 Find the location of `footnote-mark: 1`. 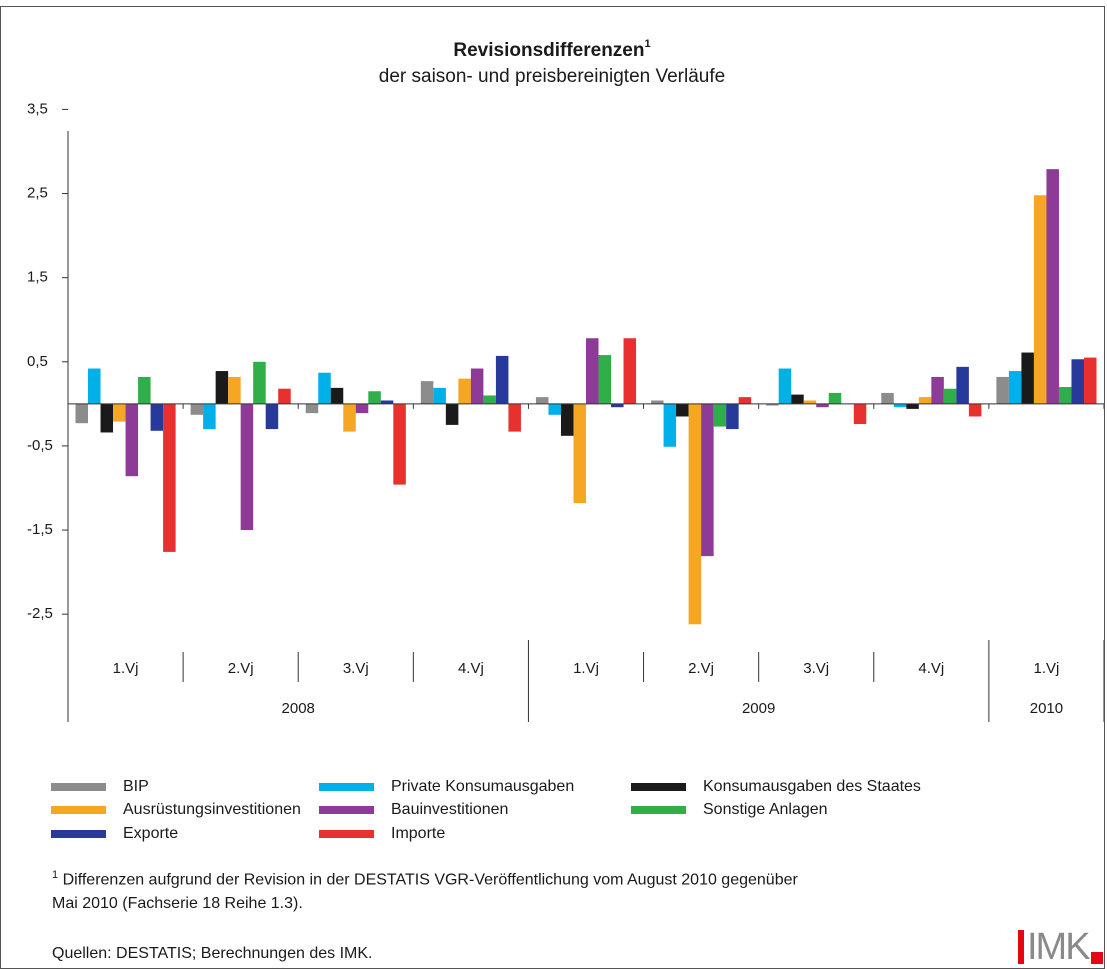

footnote-mark: 1 is located at coordinates (55, 875).